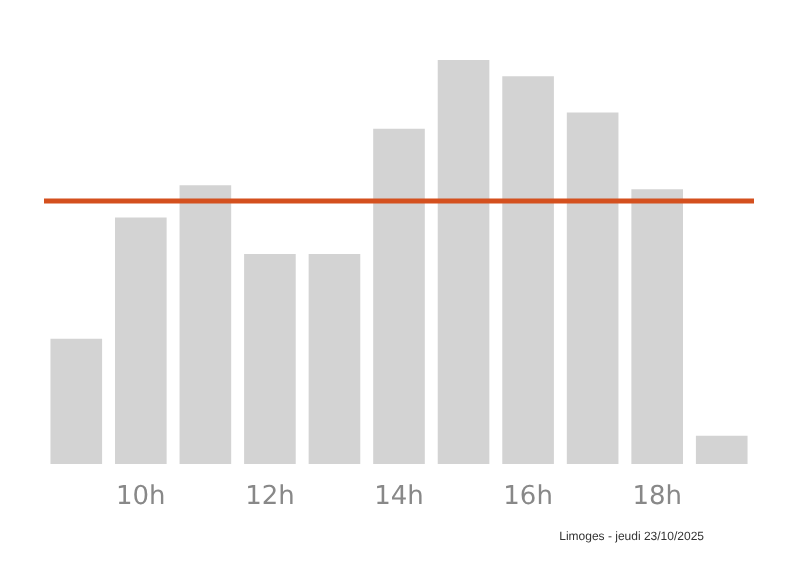 Image resolution: width=800 pixels, height=572 pixels. What do you see at coordinates (399, 497) in the screenshot?
I see `x-tick-label: 14h` at bounding box center [399, 497].